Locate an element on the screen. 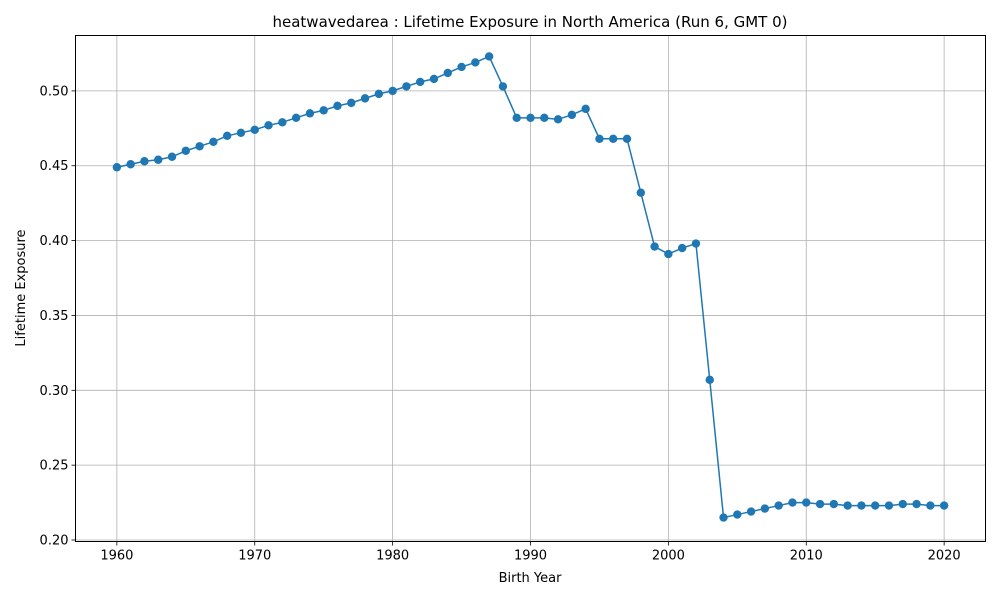 This screenshot has width=1000, height=600. x-tick-label: 1980 is located at coordinates (392, 556).